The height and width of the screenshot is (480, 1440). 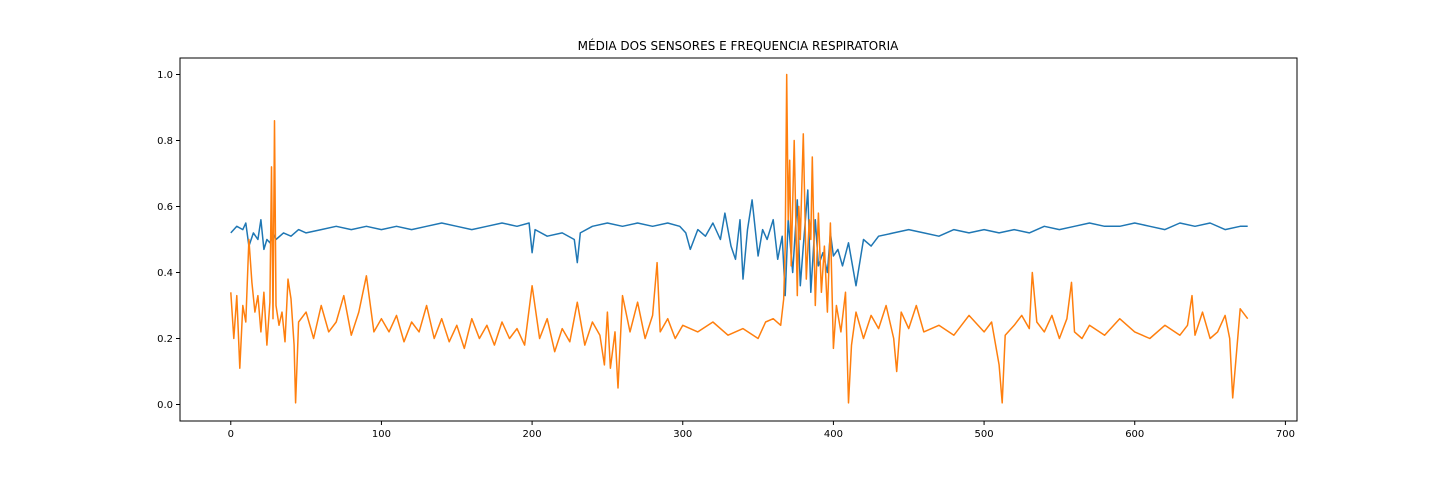 What do you see at coordinates (231, 434) in the screenshot?
I see `x-tick-label: 0` at bounding box center [231, 434].